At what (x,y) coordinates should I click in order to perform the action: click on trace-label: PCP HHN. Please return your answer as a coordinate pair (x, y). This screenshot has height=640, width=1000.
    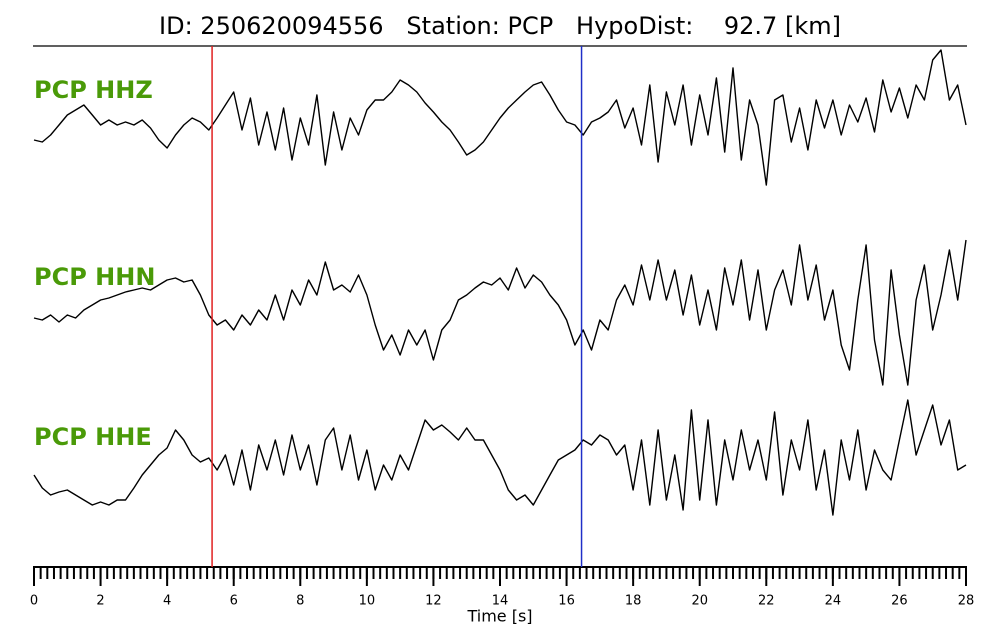
    Looking at the image, I should click on (94, 277).